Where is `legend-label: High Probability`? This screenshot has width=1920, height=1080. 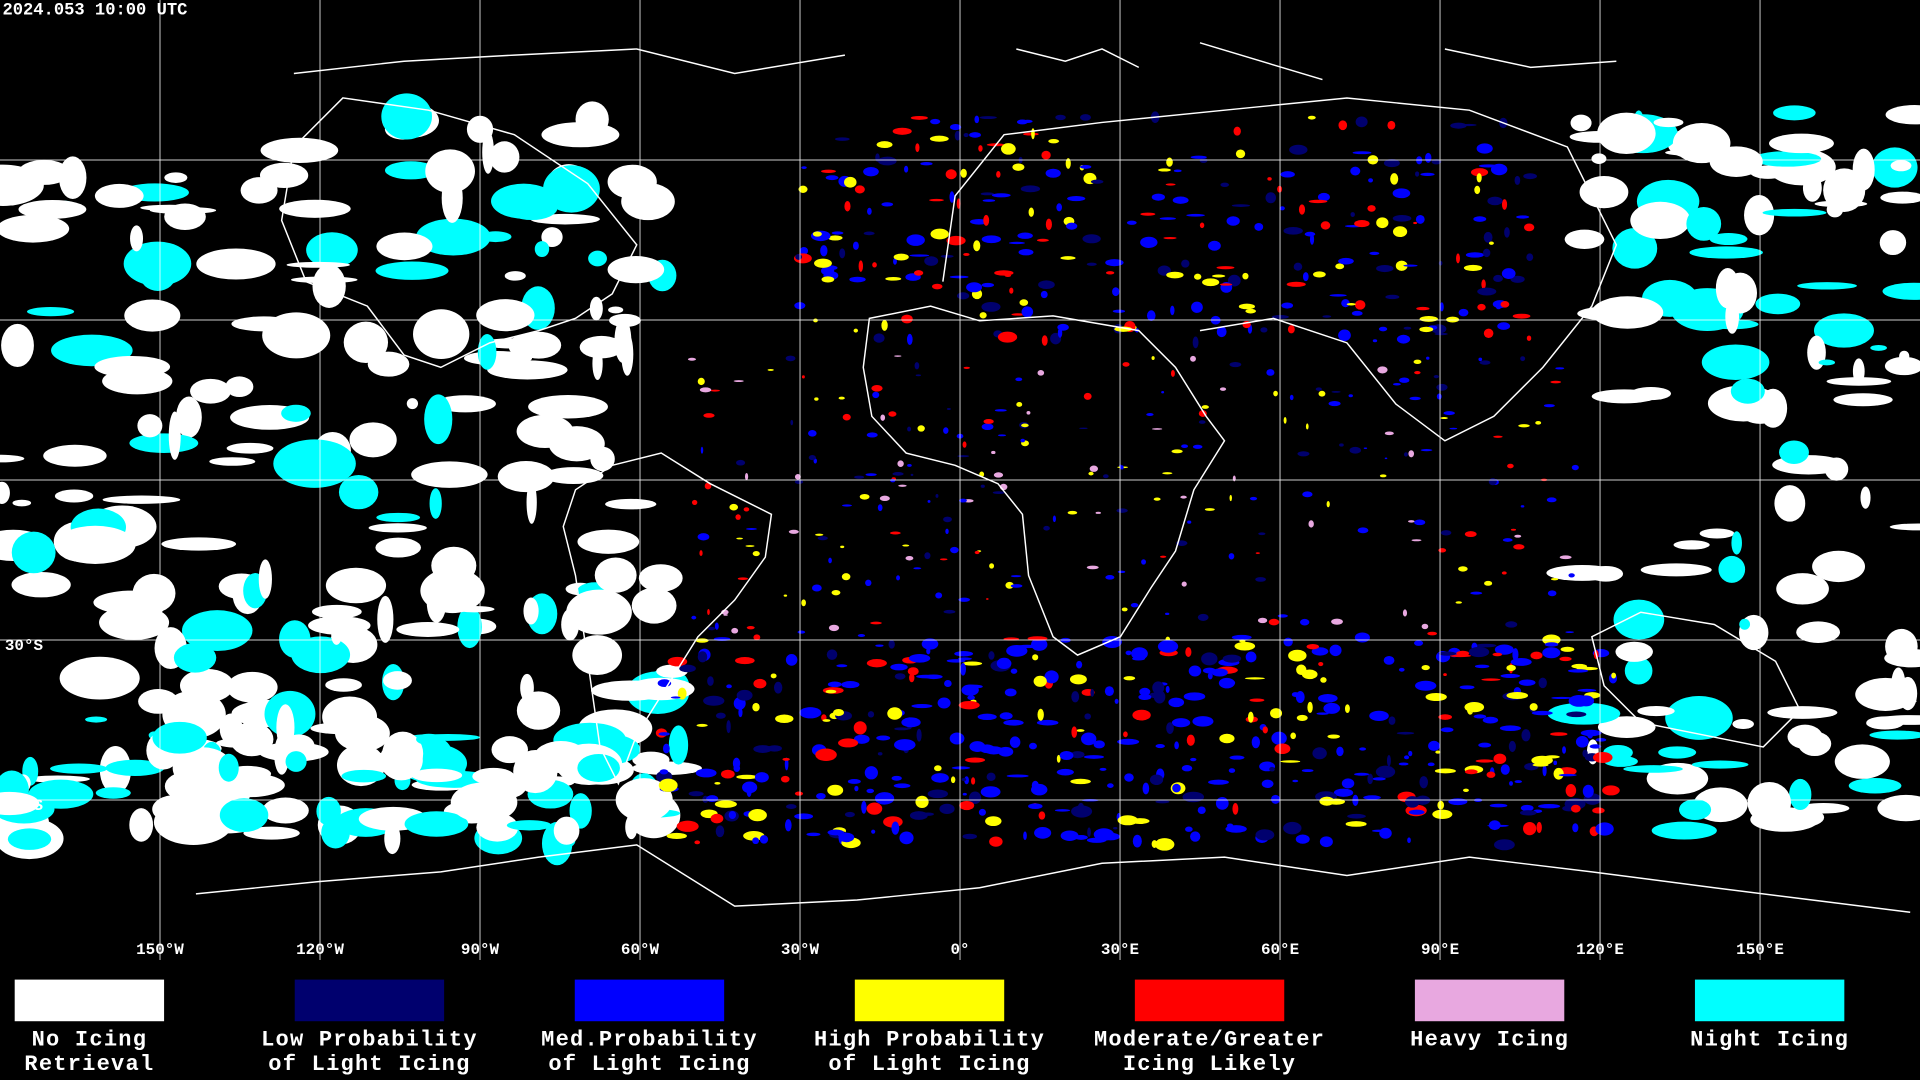 legend-label: High Probability is located at coordinates (929, 1040).